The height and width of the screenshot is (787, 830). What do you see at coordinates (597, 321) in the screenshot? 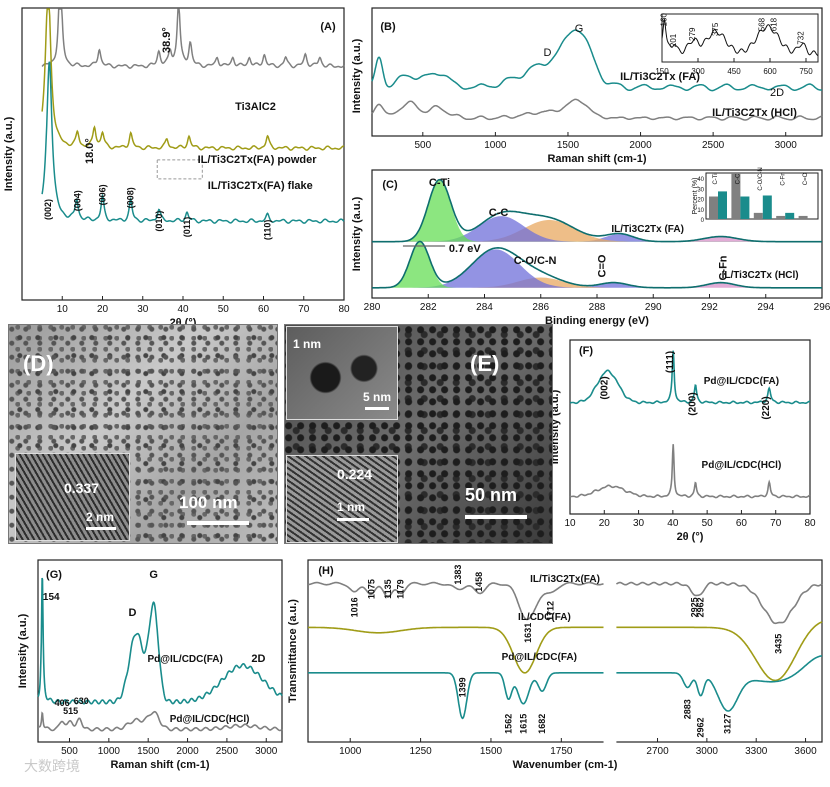
I see `panel-c-xlabel: Binding energy (eV)` at bounding box center [597, 321].